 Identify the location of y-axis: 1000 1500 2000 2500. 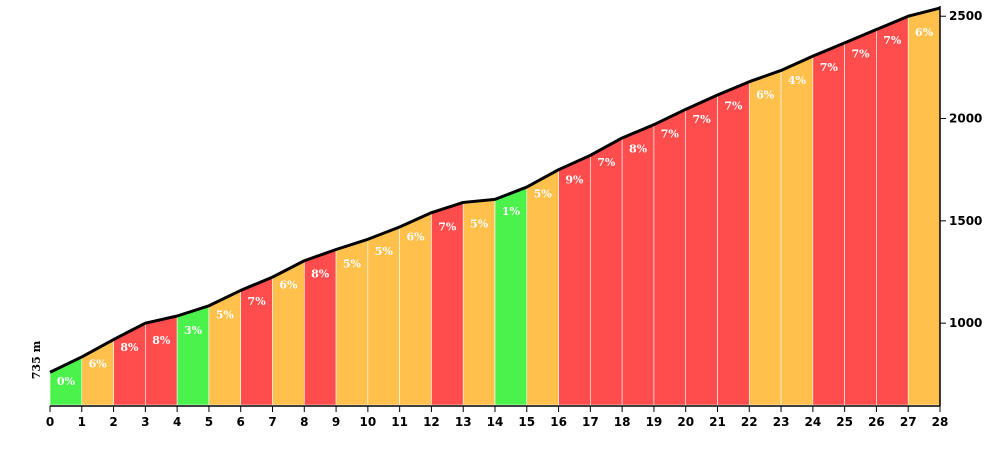
(960, 206).